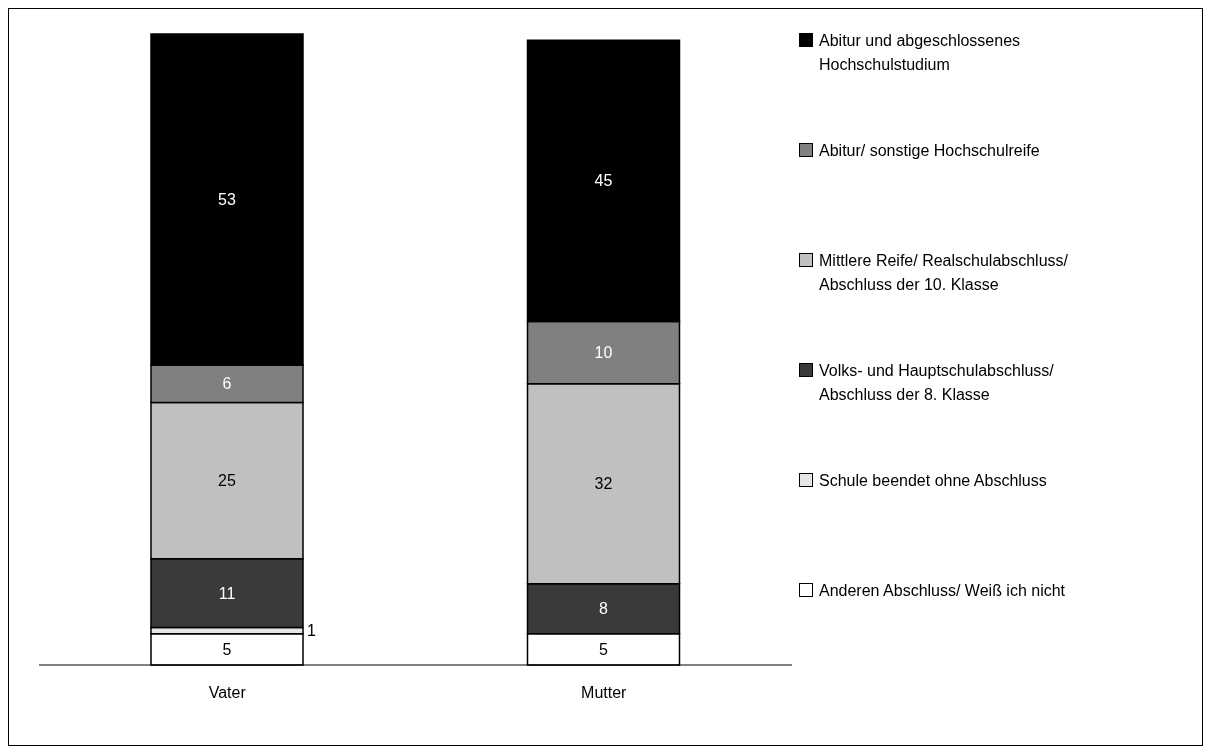  Describe the element at coordinates (604, 609) in the screenshot. I see `data-label: 8` at that location.